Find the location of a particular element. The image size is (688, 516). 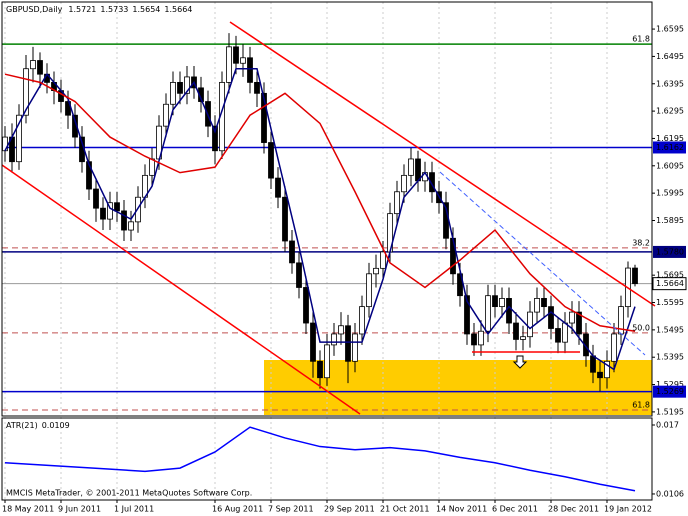

chart-title: GBPUSD,Daily 1.5721 1.5733 1.5654 1.5664 is located at coordinates (99, 9).